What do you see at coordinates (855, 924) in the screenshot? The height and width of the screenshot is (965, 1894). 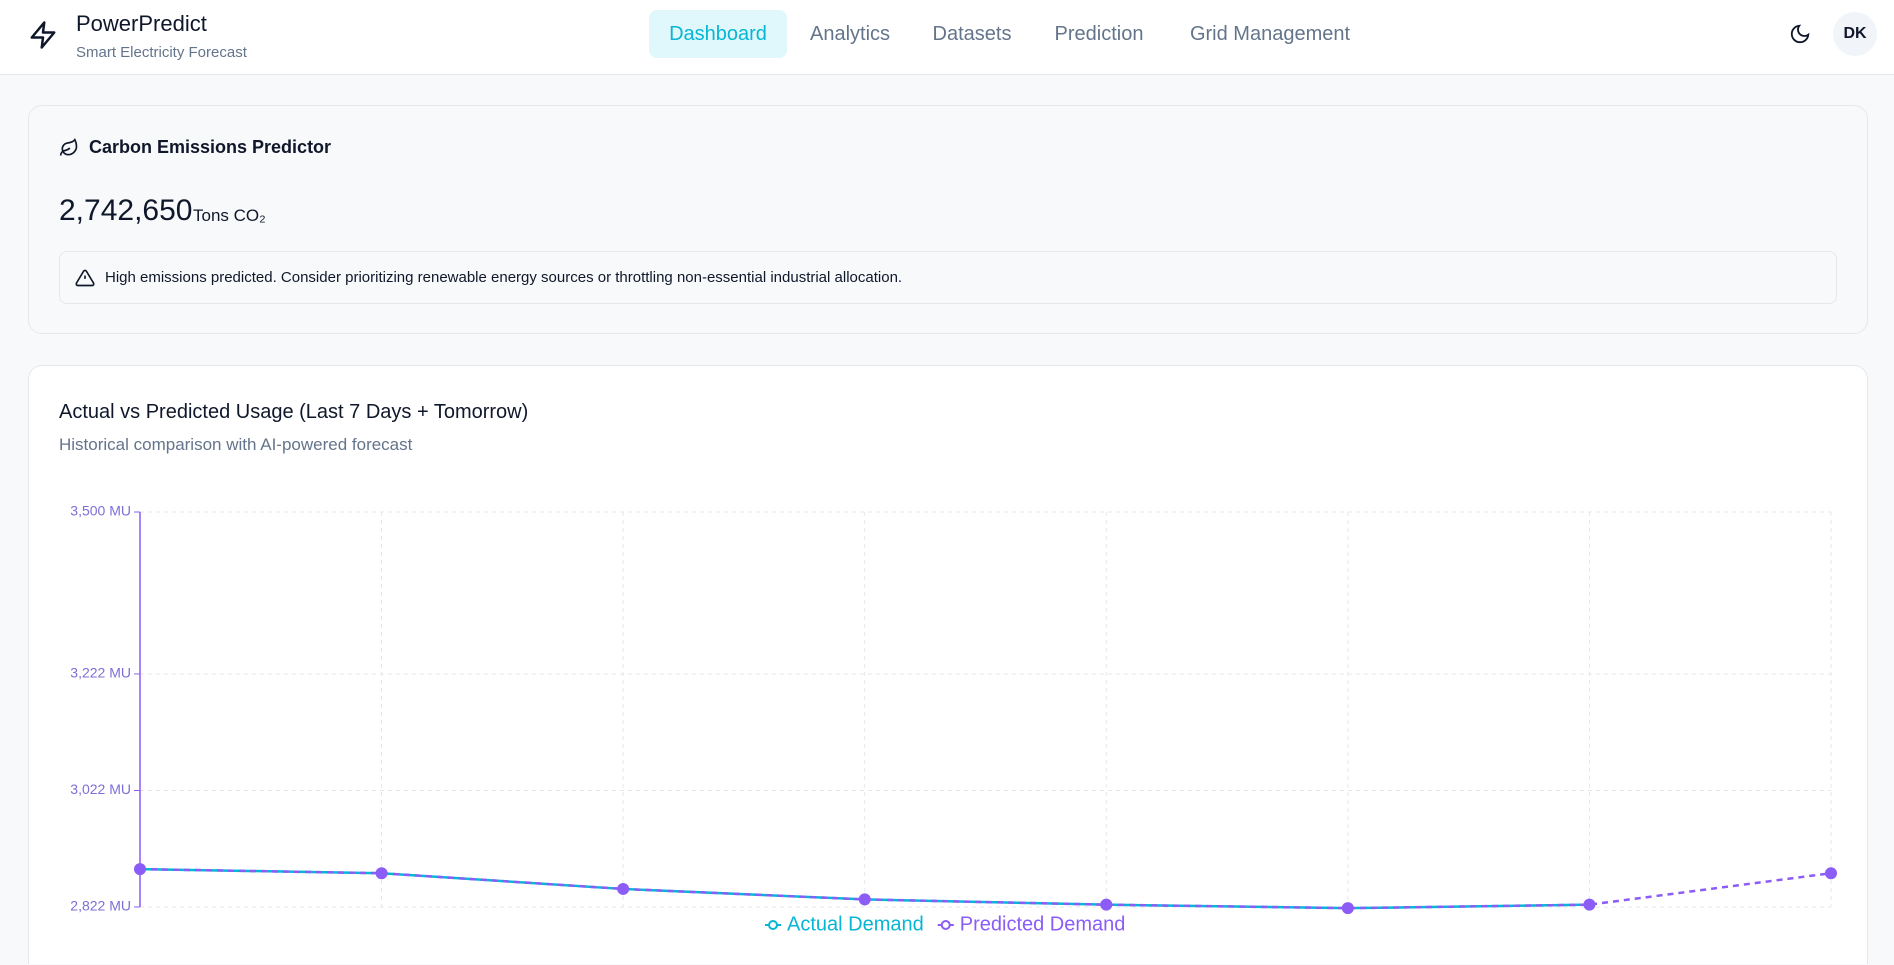 I see `legend-label: Actual Demand` at bounding box center [855, 924].